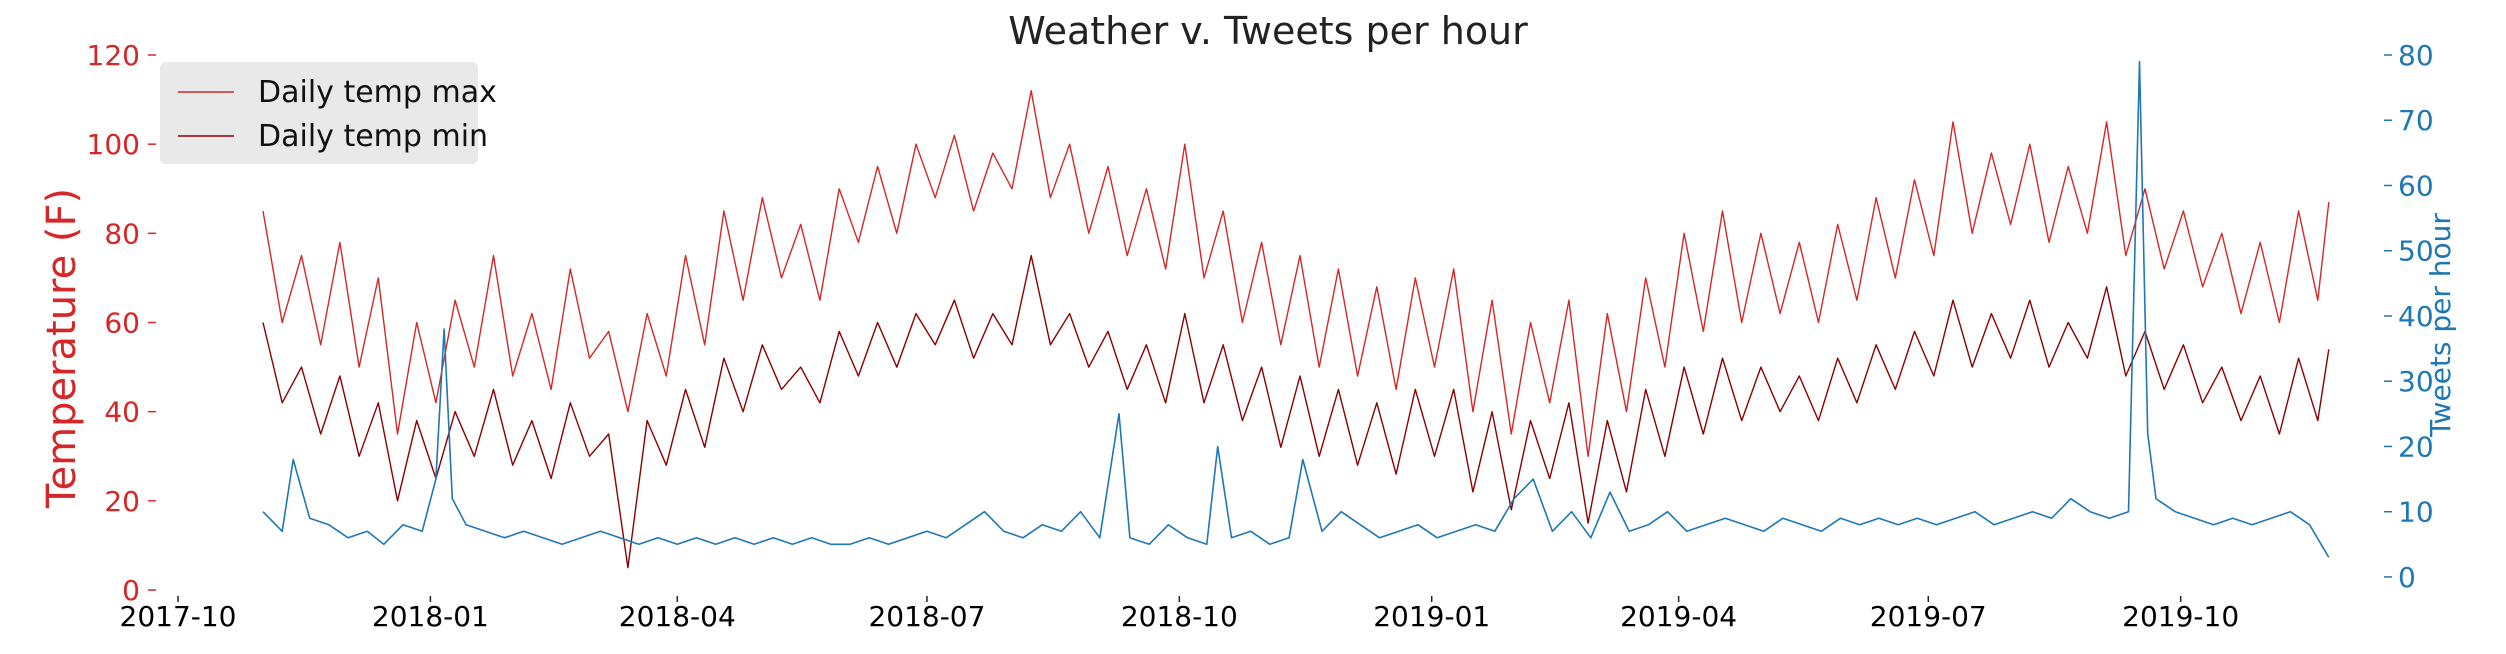 The width and height of the screenshot is (2506, 654). I want to click on x-tick-label: 2018-04, so click(677, 616).